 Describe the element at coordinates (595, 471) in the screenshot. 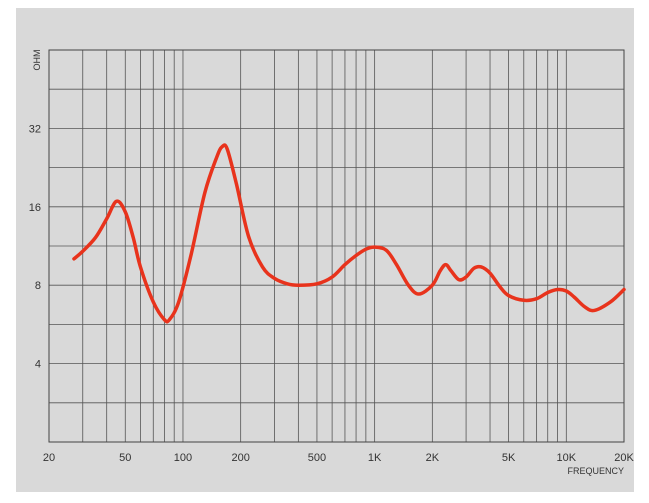

I see `x-axis-title: FREQUENCY` at that location.